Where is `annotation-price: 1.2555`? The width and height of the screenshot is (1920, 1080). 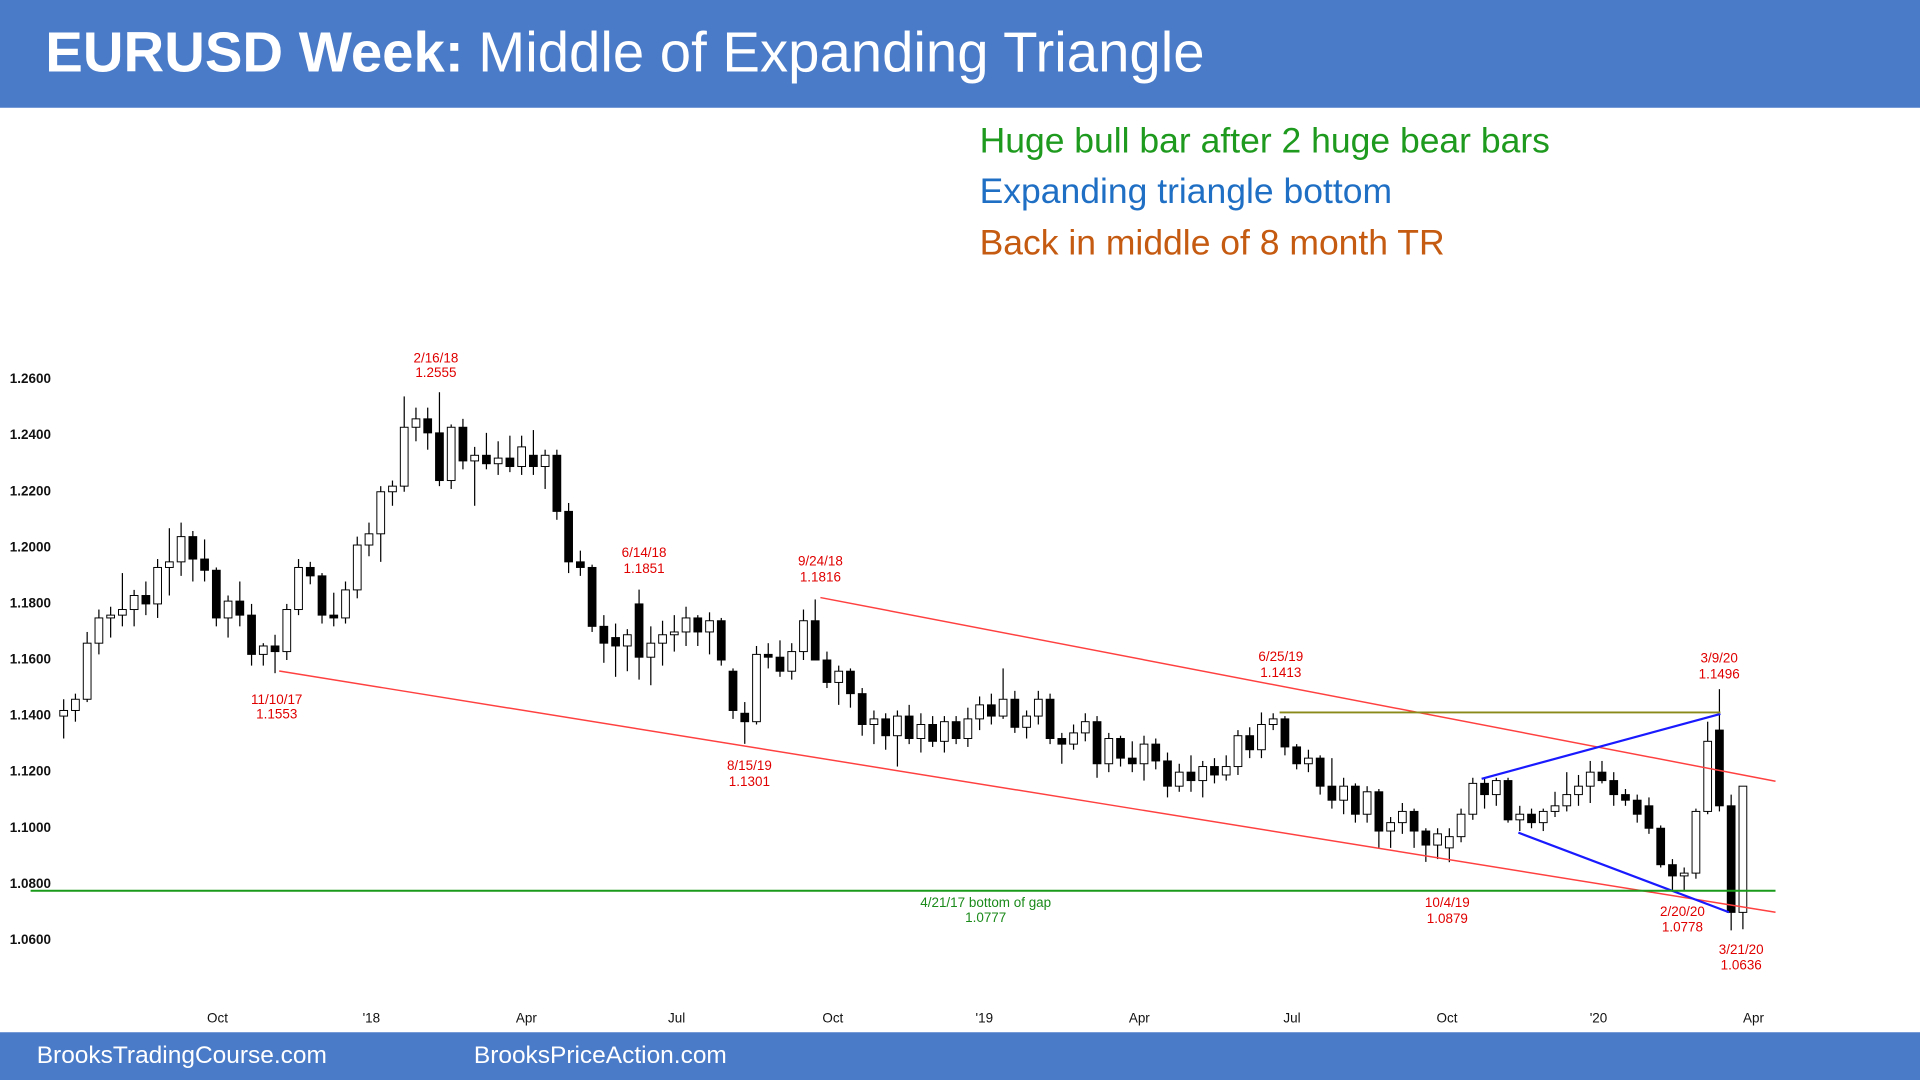 annotation-price: 1.2555 is located at coordinates (435, 372).